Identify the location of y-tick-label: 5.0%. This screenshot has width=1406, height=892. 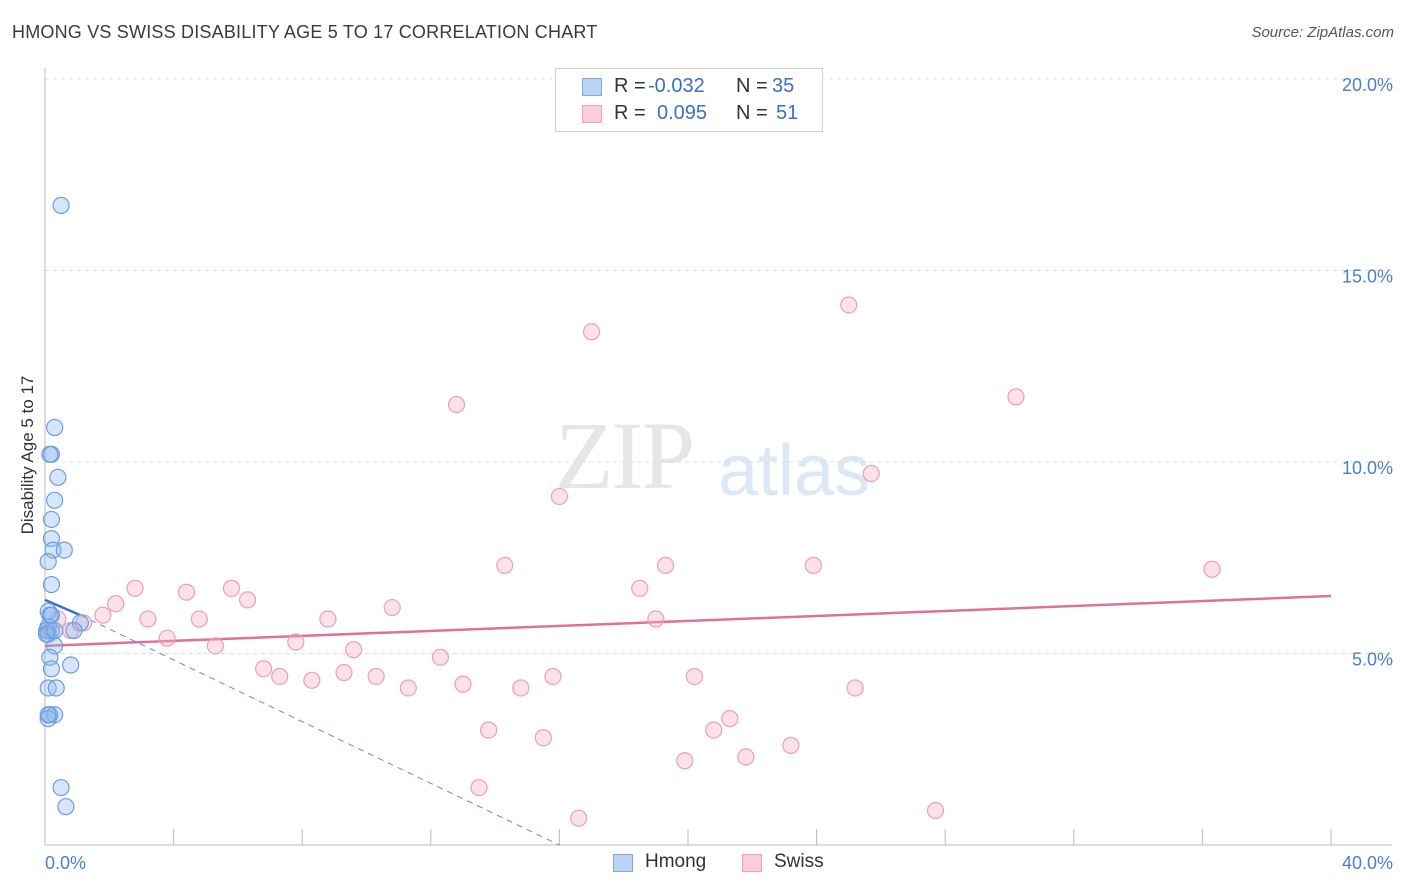
(1372, 660).